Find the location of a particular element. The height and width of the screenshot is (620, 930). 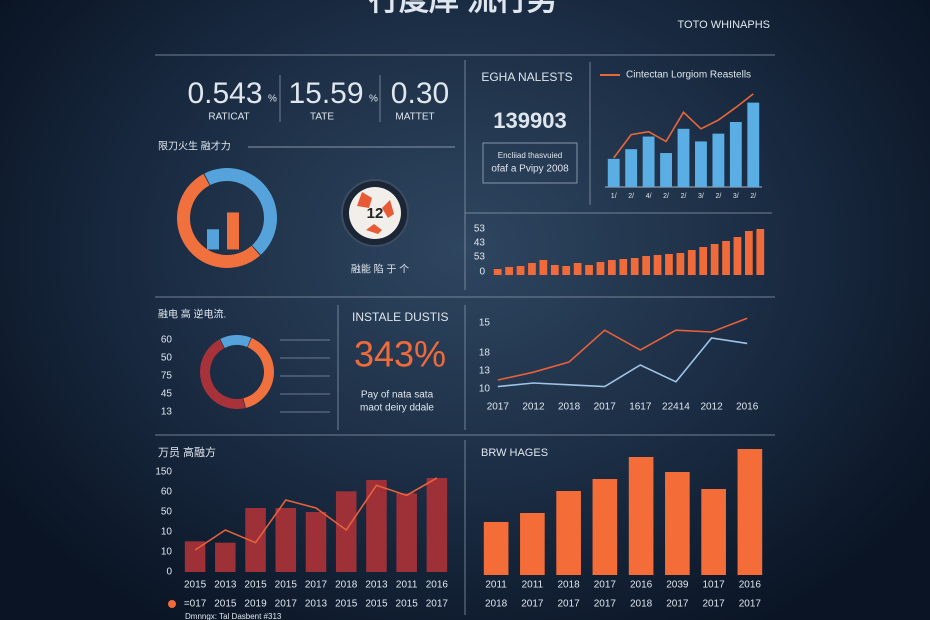

scale-label: 45 is located at coordinates (167, 394).